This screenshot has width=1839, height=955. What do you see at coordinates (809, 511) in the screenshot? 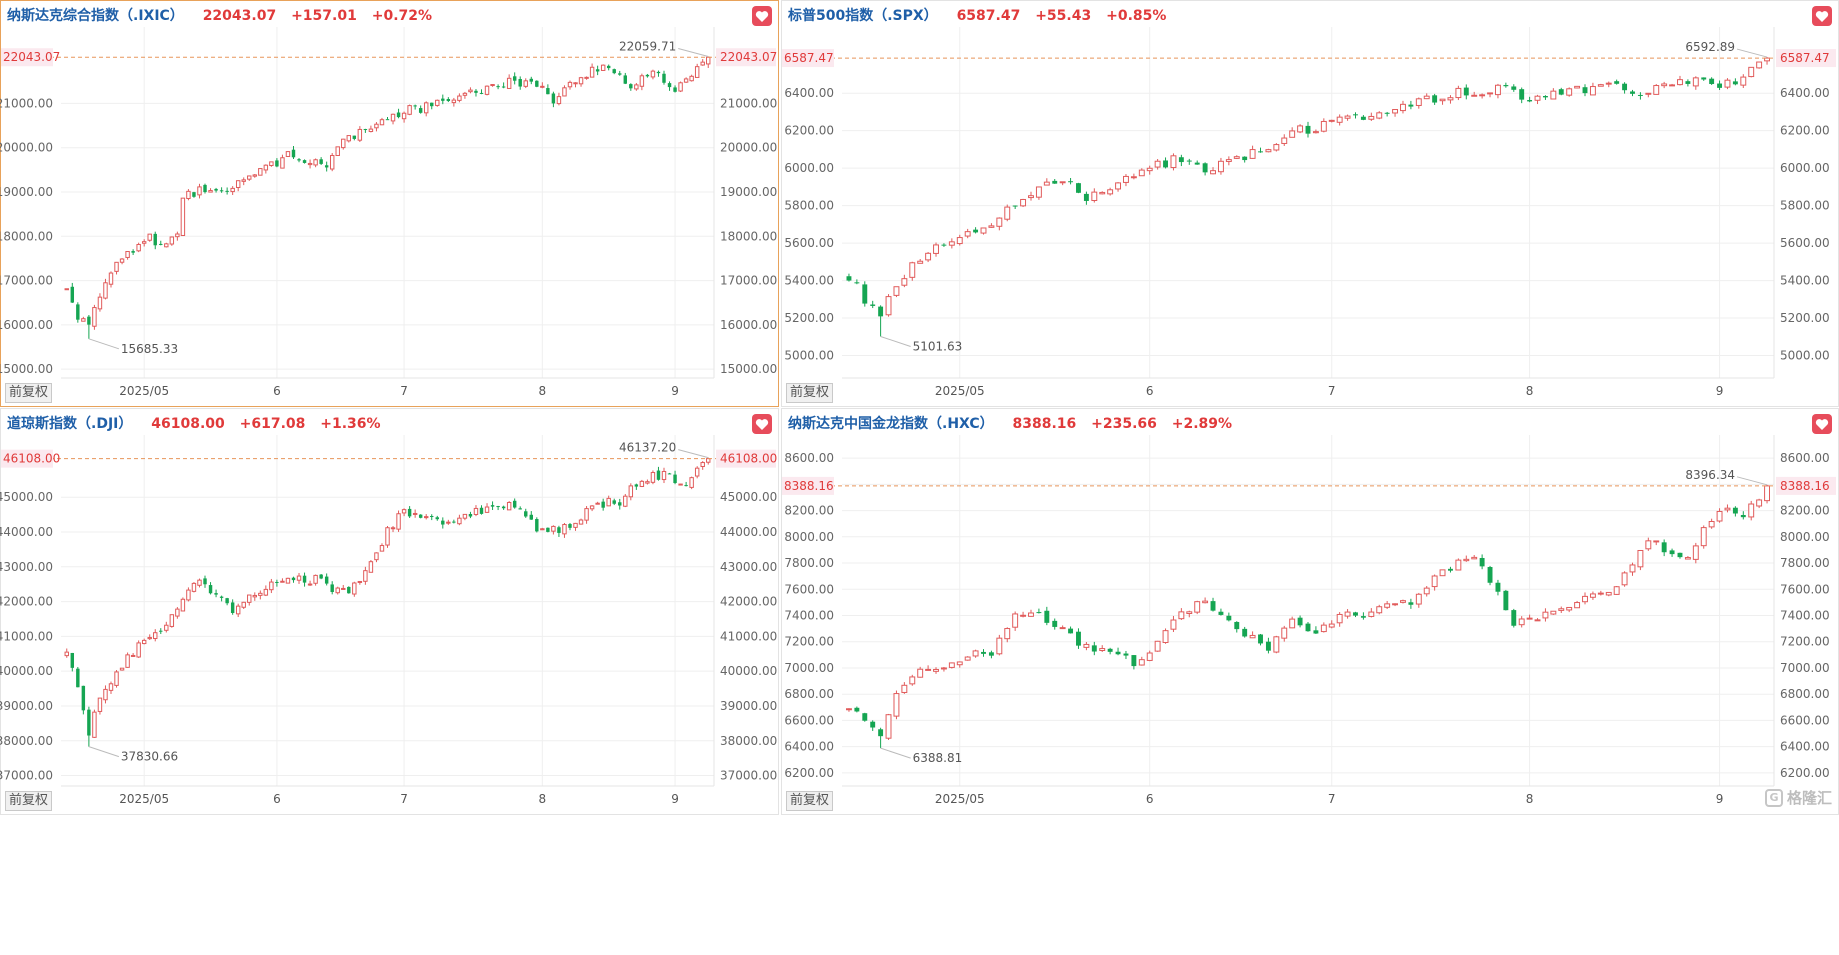
I see `y-tick-label-left: 8200.00` at bounding box center [809, 511].